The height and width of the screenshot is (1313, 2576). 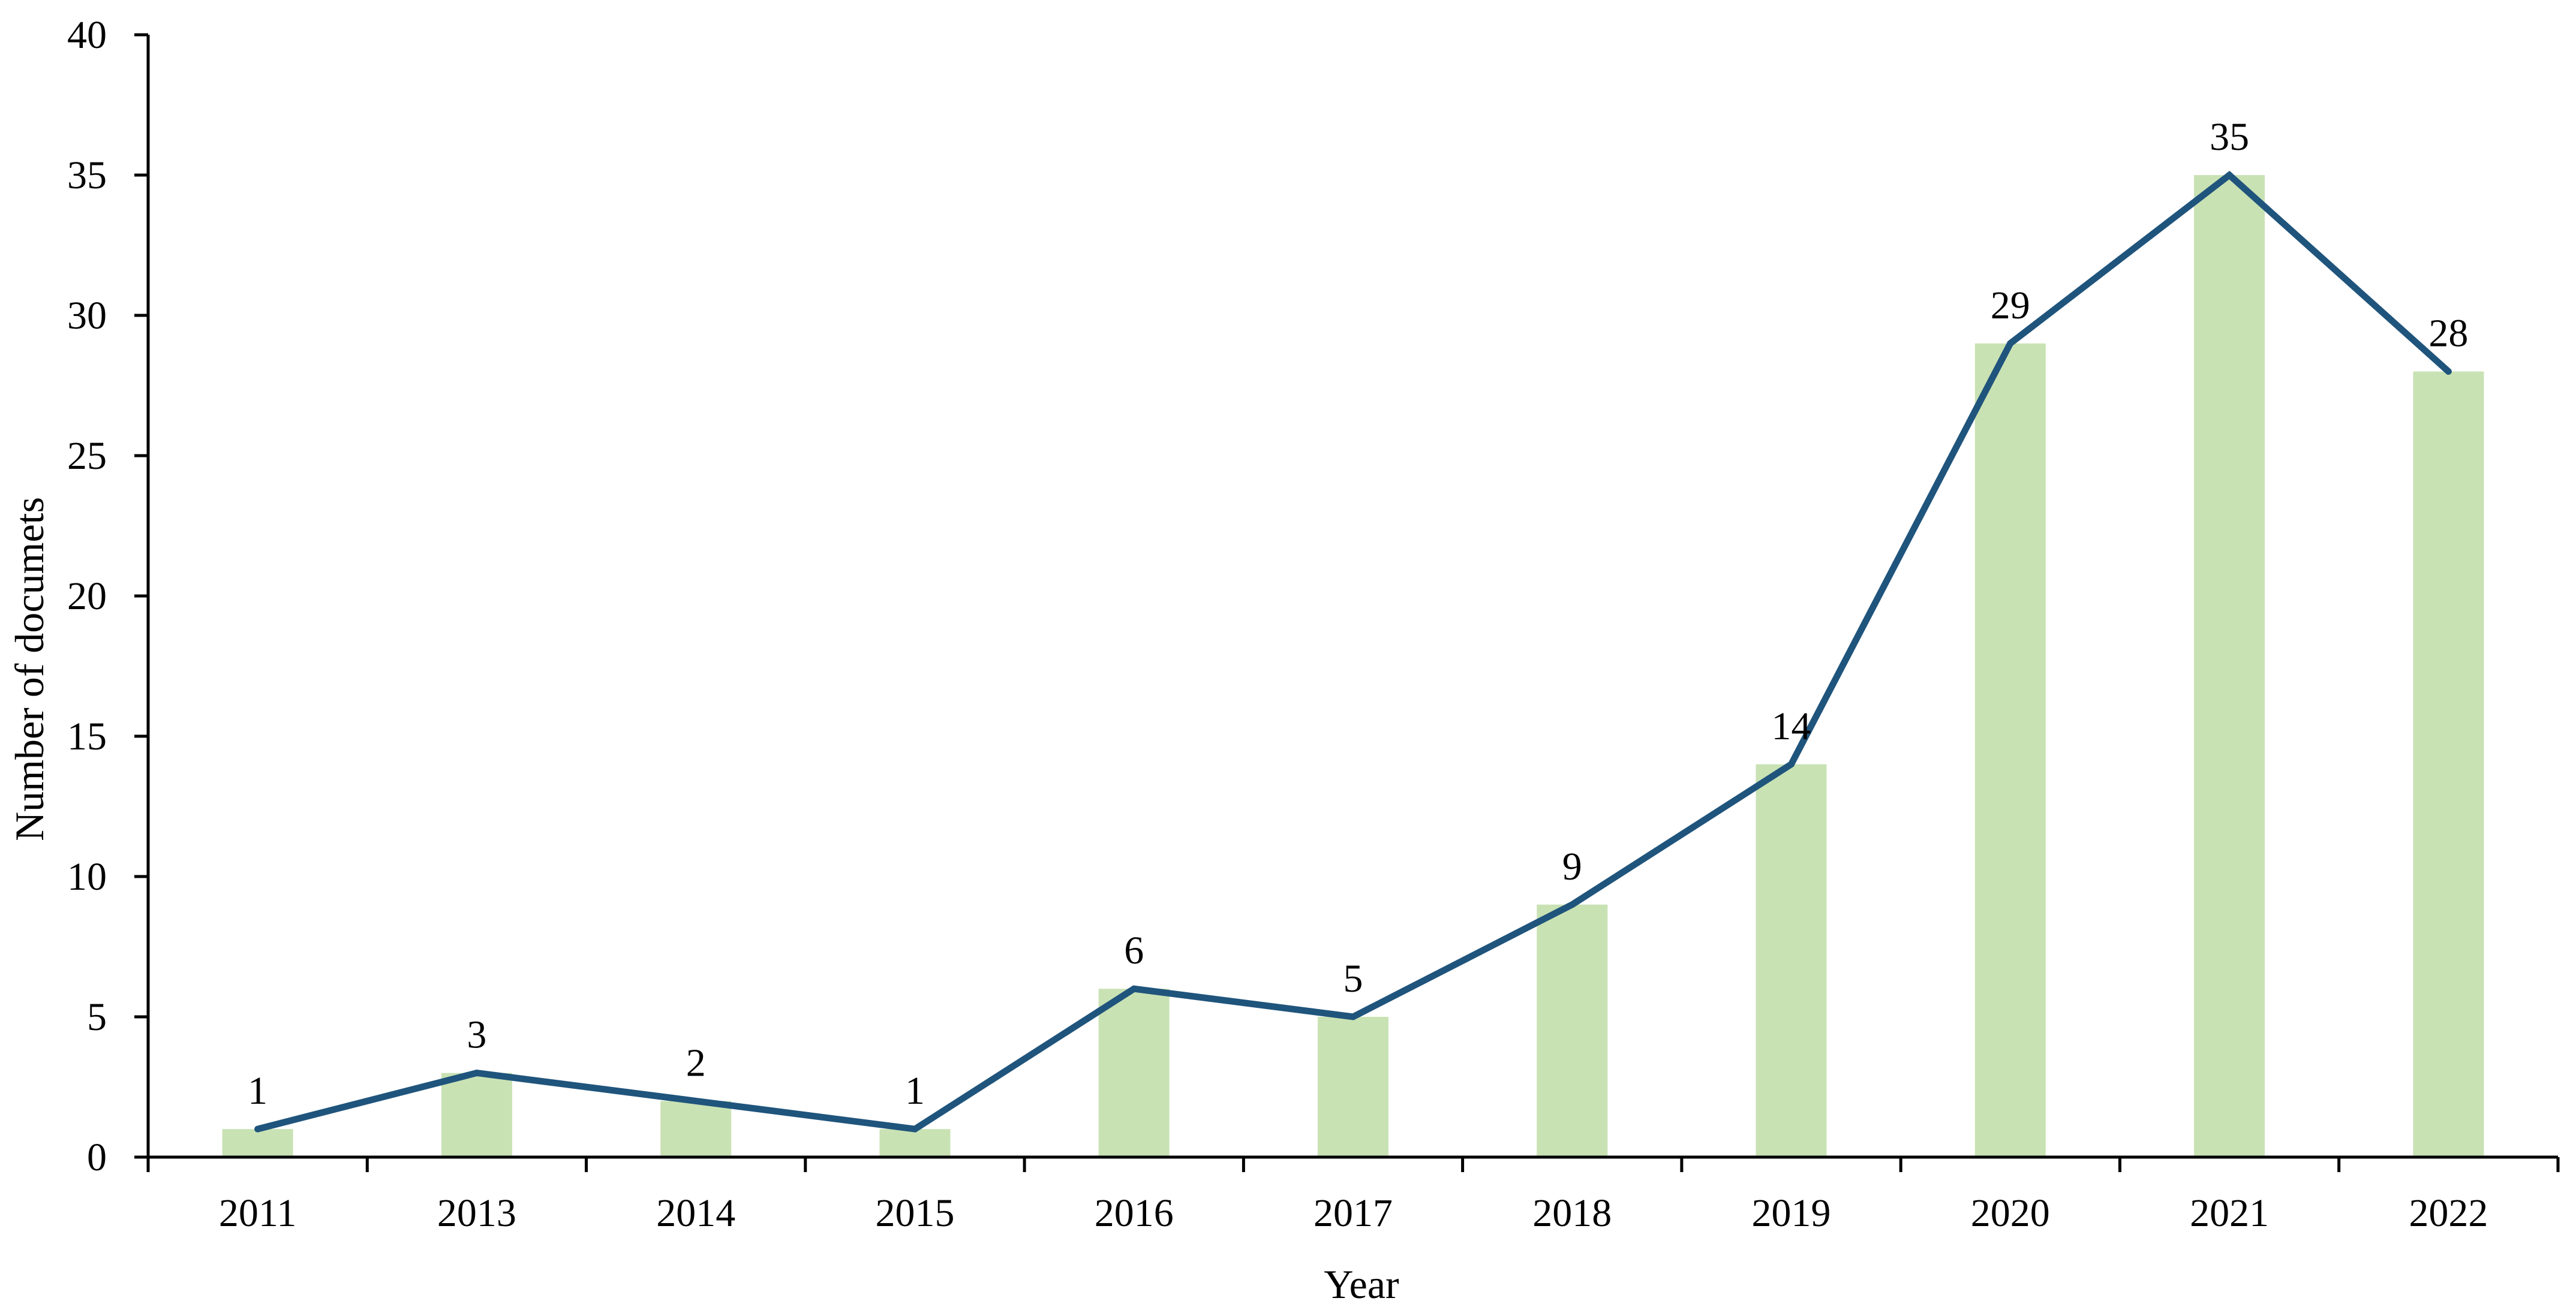 I want to click on data-label-2013: 3, so click(x=477, y=1035).